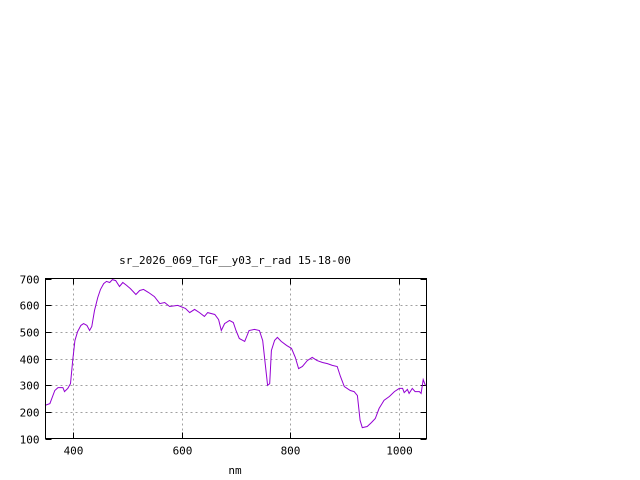  I want to click on y-tick-label: 200, so click(30, 413).